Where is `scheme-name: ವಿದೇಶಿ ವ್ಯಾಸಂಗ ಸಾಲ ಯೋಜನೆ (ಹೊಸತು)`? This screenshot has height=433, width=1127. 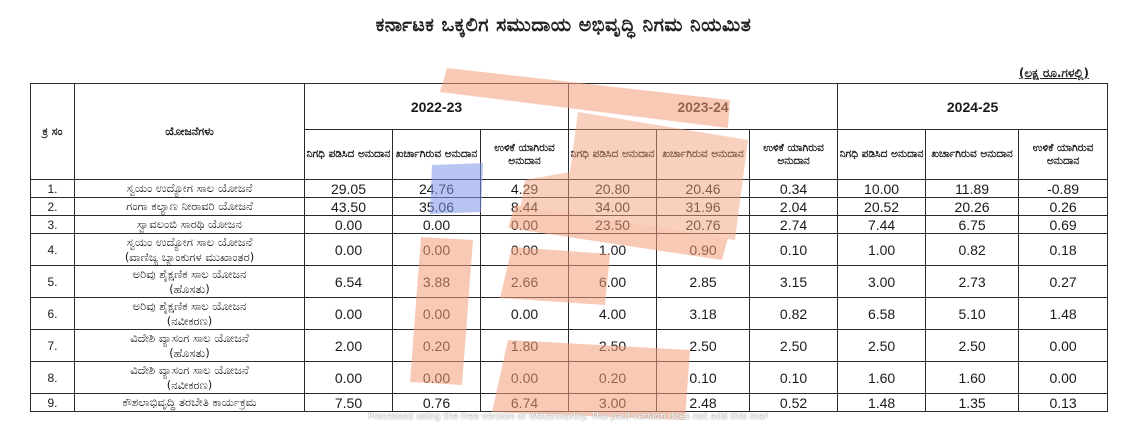
scheme-name: ವಿದೇಶಿ ವ್ಯಾಸಂಗ ಸಾಲ ಯೋಜನೆ (ಹೊಸತು) is located at coordinates (189, 345).